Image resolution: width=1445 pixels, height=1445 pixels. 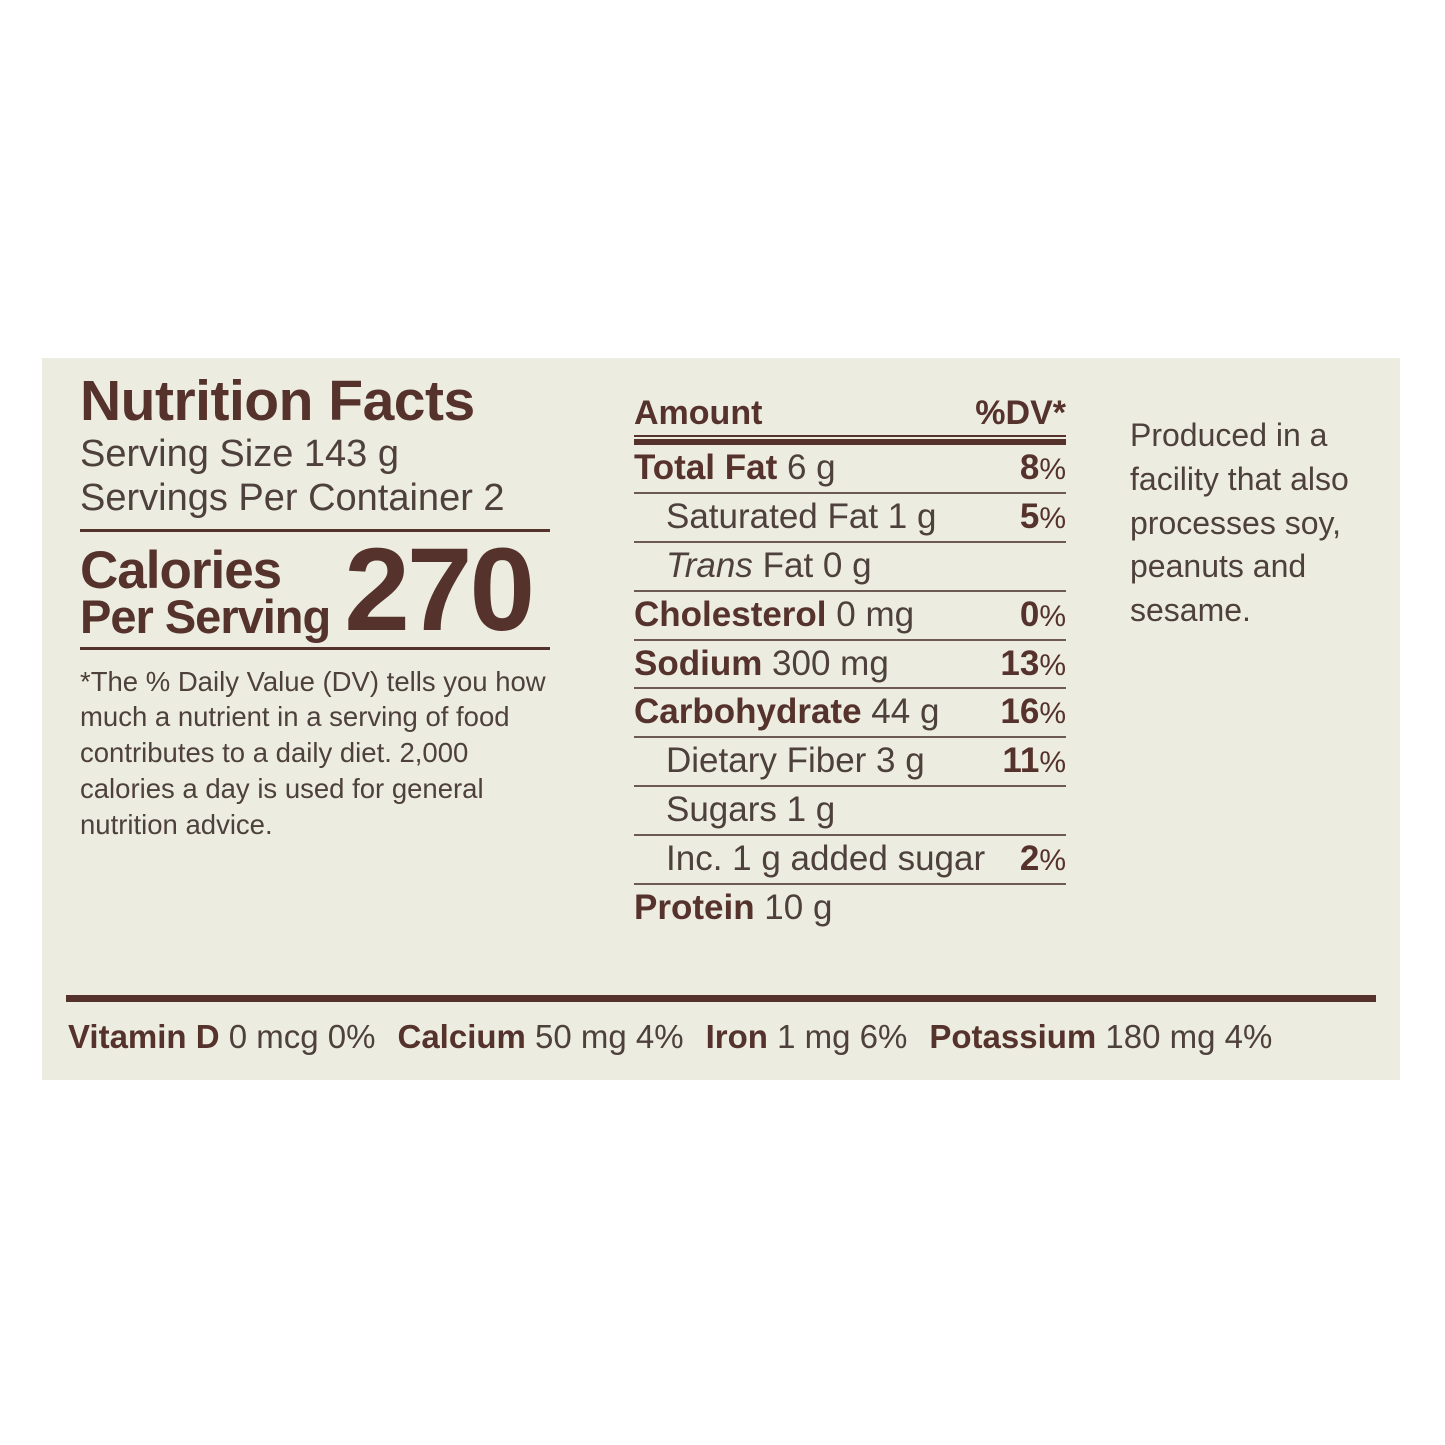 What do you see at coordinates (721, 998) in the screenshot?
I see `divider-above-vitamins` at bounding box center [721, 998].